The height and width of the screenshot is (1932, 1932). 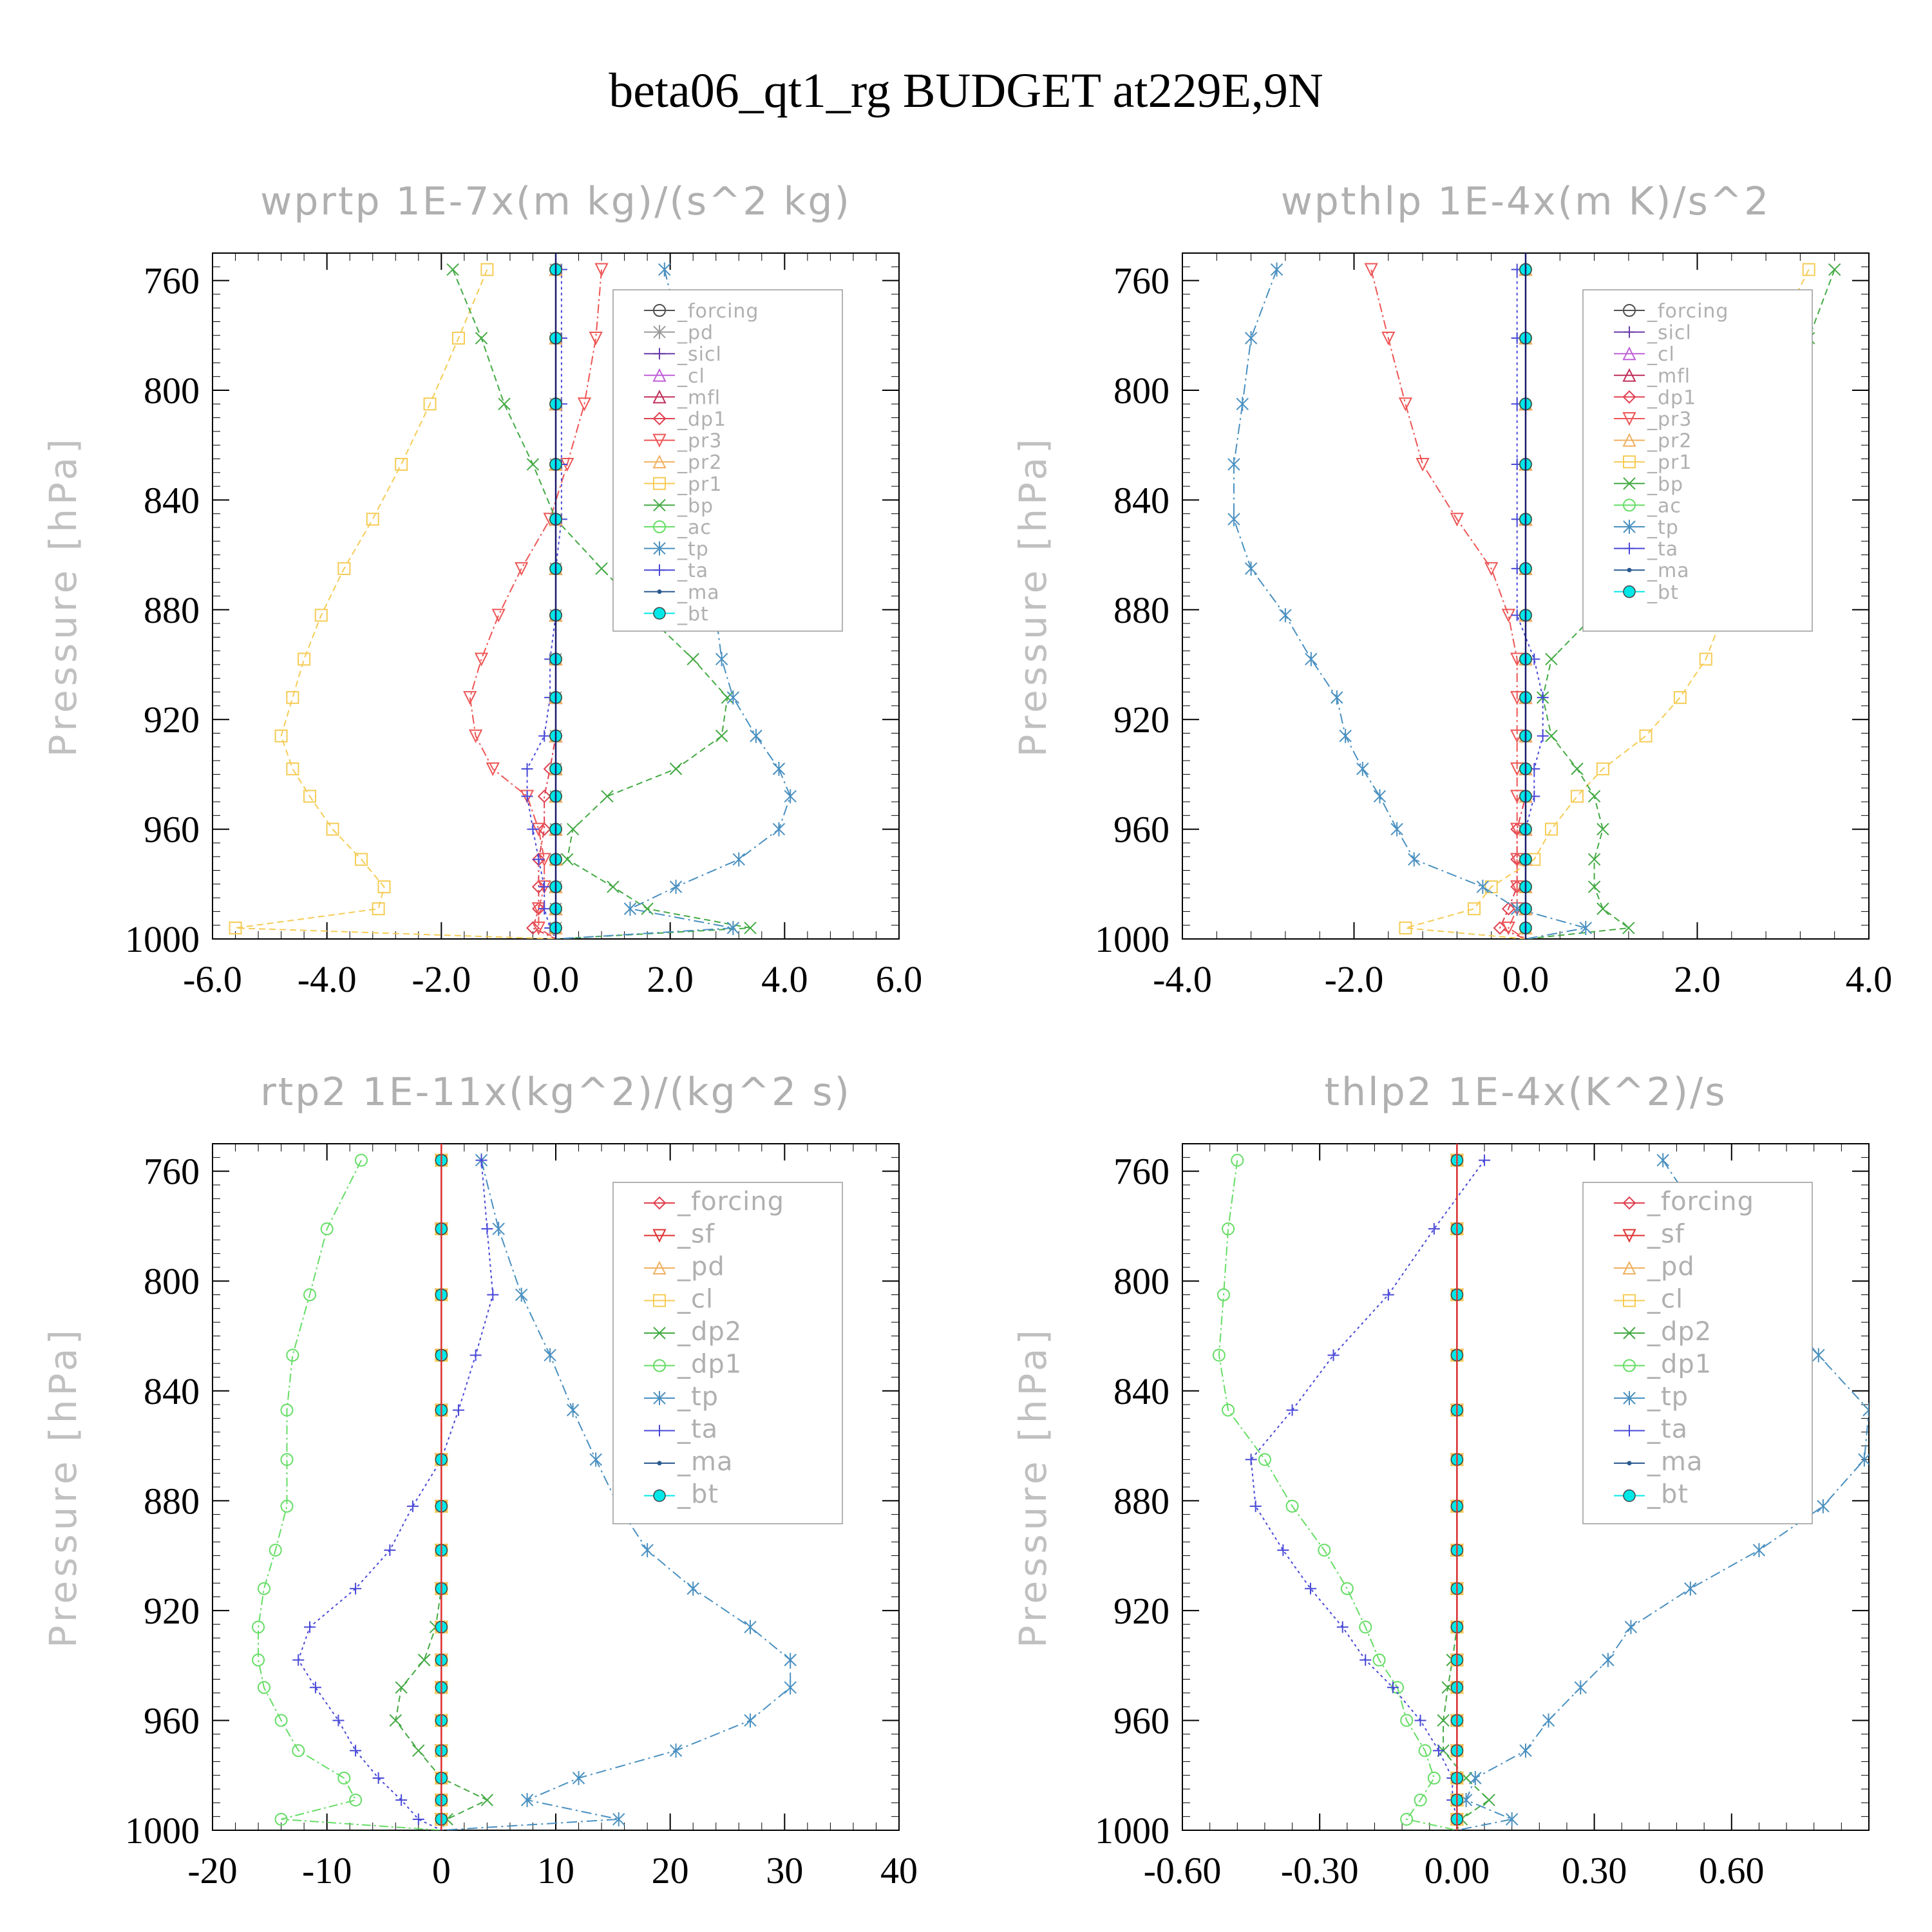 What do you see at coordinates (679, 1234) in the screenshot?
I see `legend-entry: _sf` at bounding box center [679, 1234].